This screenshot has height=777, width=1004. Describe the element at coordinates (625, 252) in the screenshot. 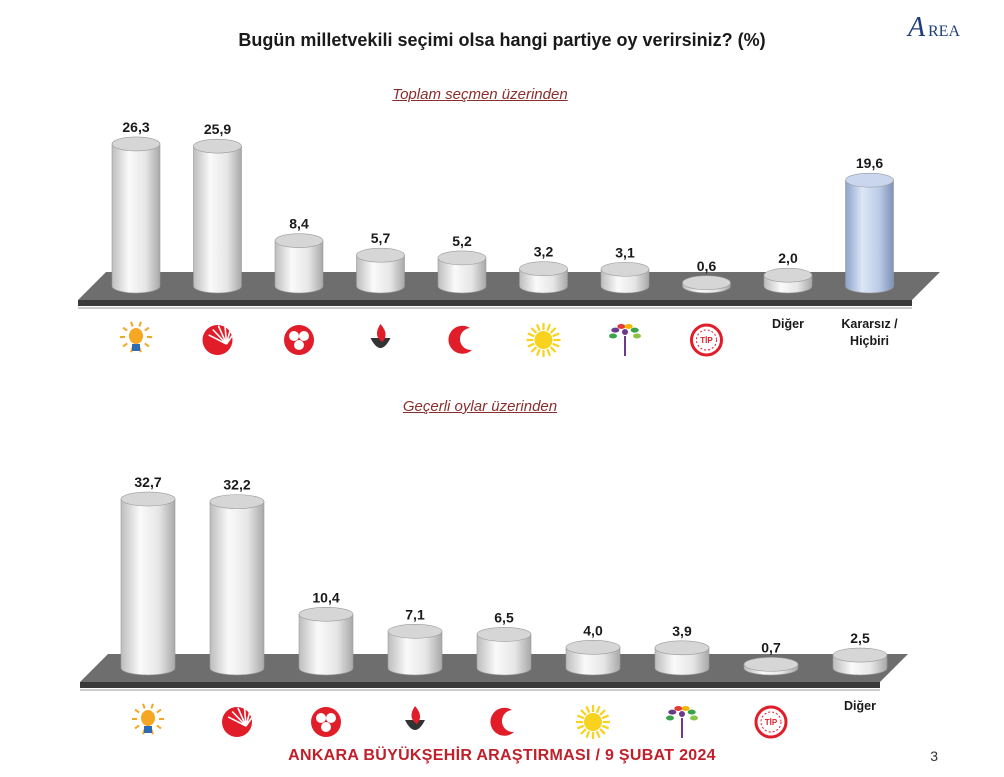

I see `data-label: 3,1` at that location.